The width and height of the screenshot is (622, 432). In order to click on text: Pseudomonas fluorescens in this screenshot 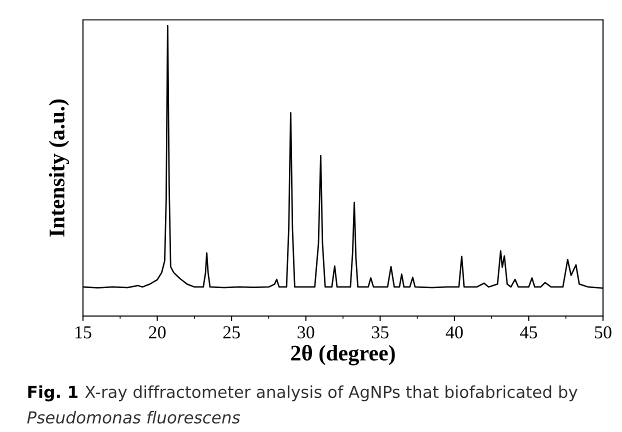, I will do `click(133, 417)`.